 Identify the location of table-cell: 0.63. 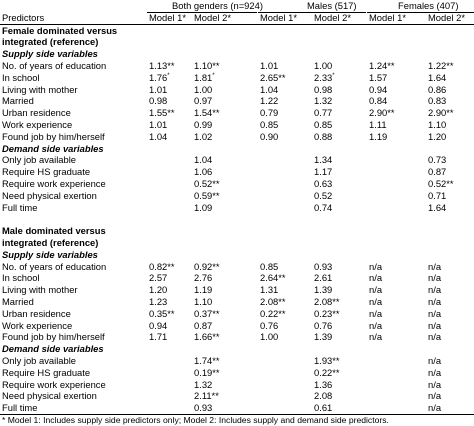
(323, 183).